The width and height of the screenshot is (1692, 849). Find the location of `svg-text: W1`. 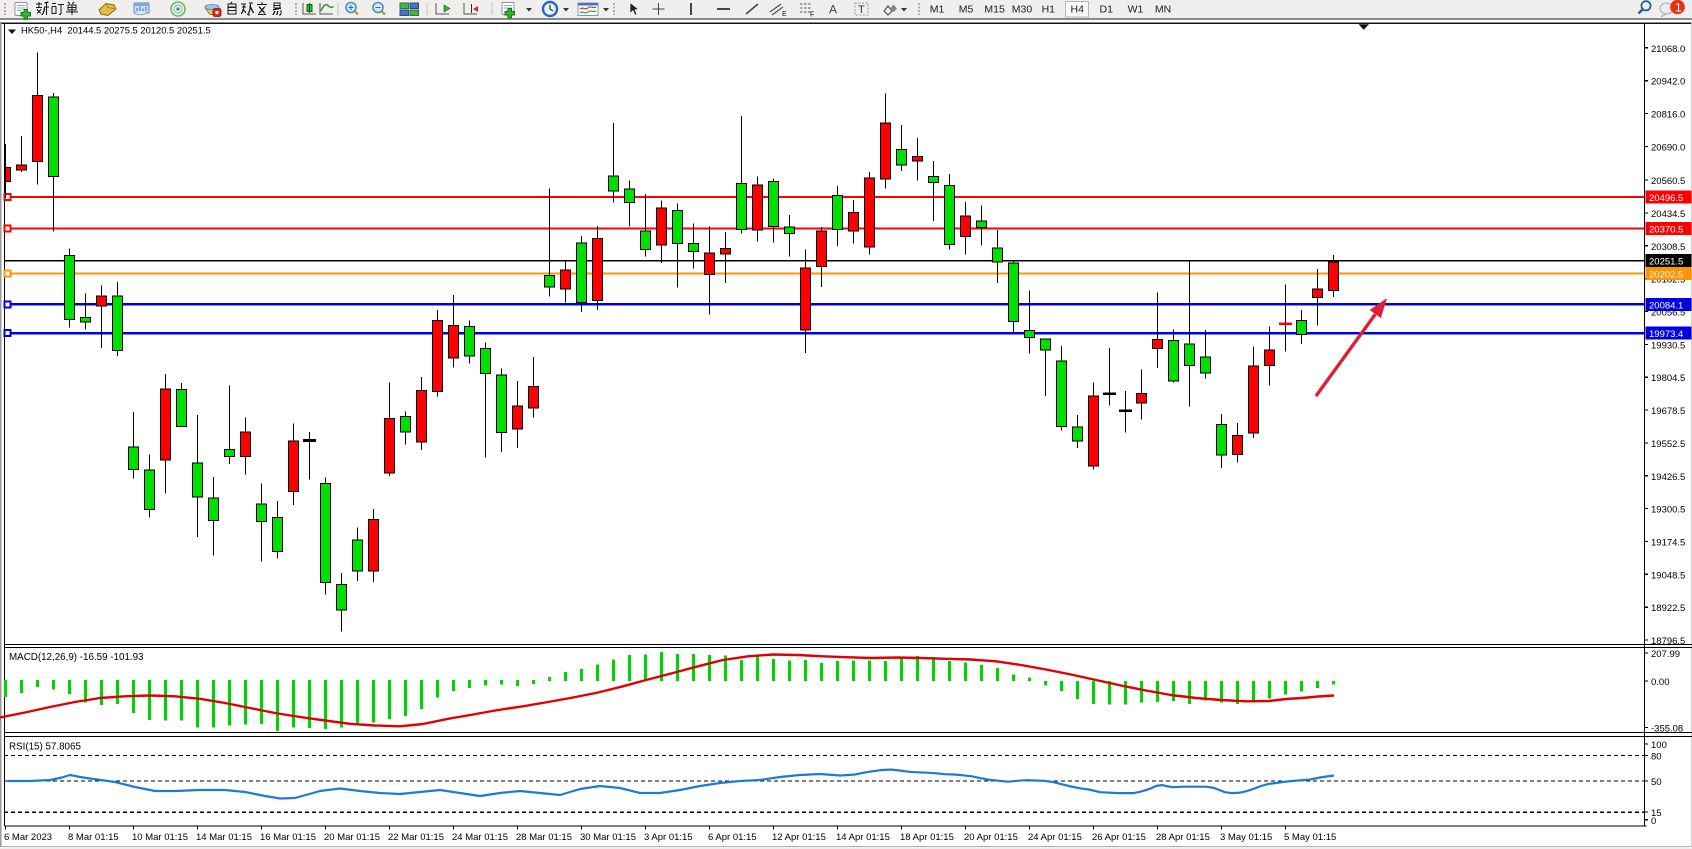

svg-text: W1 is located at coordinates (1136, 10).